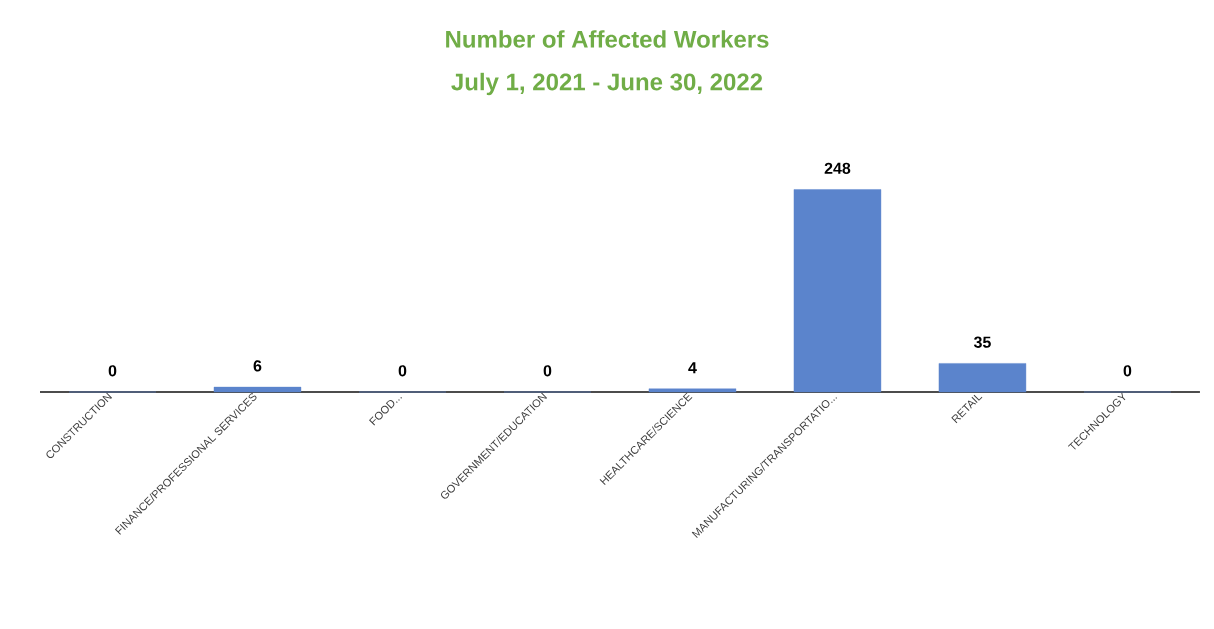  What do you see at coordinates (607, 84) in the screenshot?
I see `chart-subtitle: July 1, 2021 - June 30, 2022` at bounding box center [607, 84].